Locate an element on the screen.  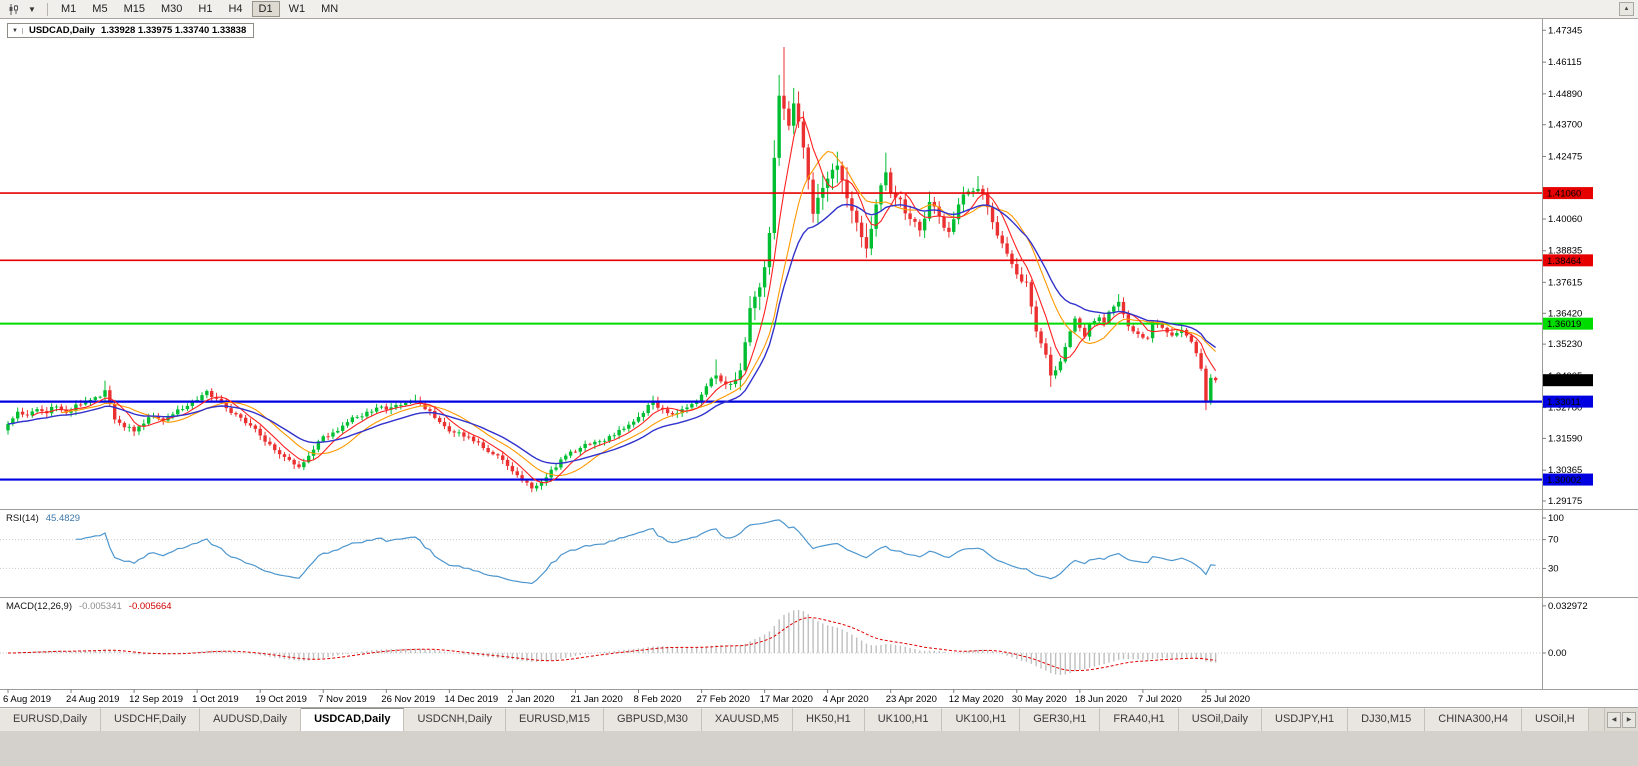
macd-name: MACD(12,26,9) is located at coordinates (39, 606).